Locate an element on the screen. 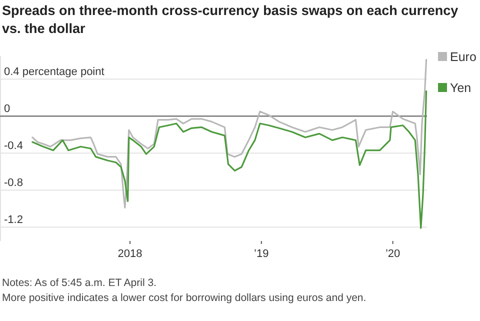  legend-label: Yen is located at coordinates (461, 88).